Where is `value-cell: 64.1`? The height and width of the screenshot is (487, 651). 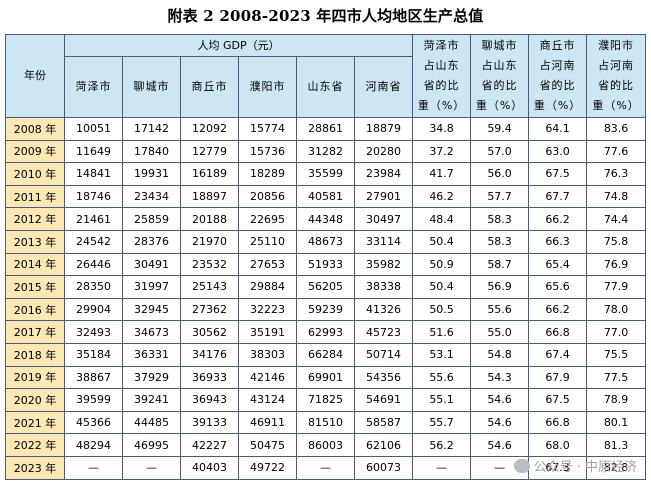 value-cell: 64.1 is located at coordinates (558, 129).